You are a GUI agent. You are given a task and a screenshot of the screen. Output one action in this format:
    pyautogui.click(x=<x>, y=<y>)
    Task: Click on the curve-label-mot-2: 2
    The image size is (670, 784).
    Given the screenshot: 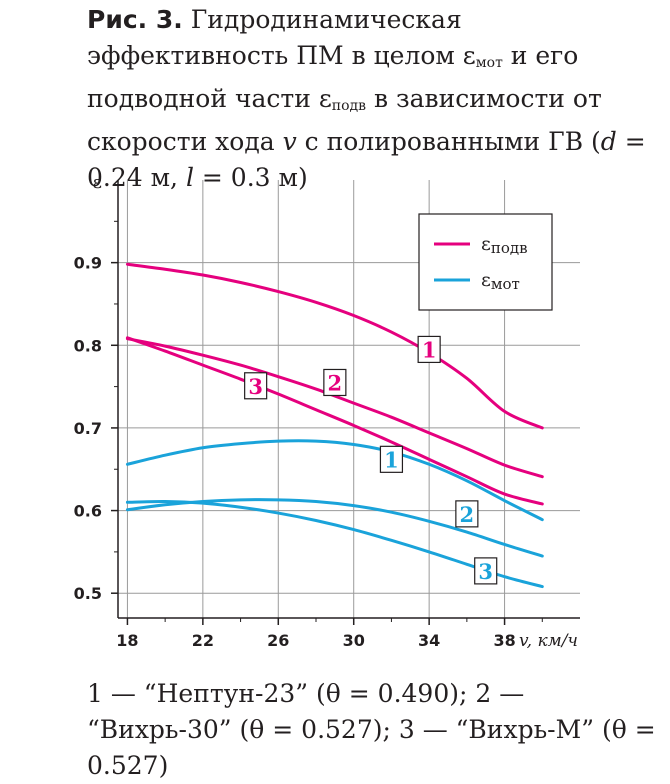 What is the action you would take?
    pyautogui.click(x=467, y=514)
    